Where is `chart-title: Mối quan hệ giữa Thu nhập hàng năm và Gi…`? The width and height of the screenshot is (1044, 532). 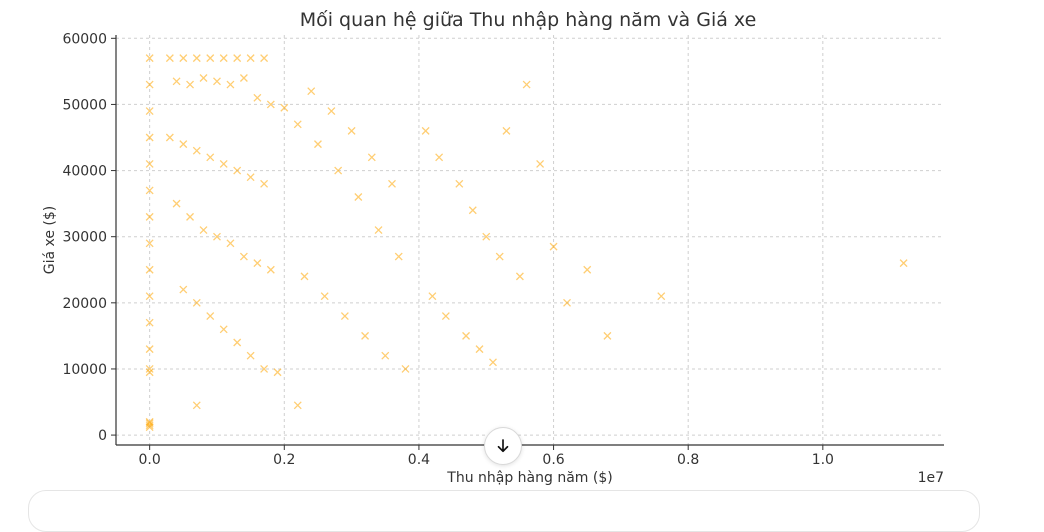
chart-title: Mối quan hệ giữa Thu nhập hàng năm và Gi… is located at coordinates (528, 20).